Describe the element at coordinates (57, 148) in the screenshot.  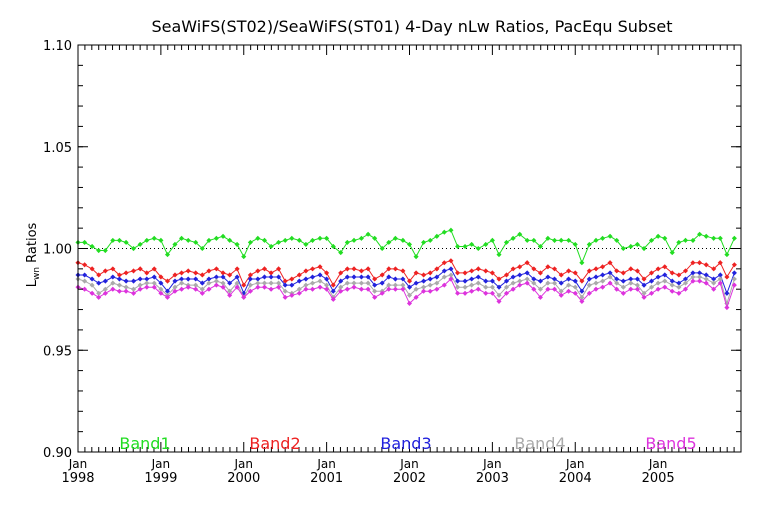
I see `y-tick-label: 1.05` at that location.